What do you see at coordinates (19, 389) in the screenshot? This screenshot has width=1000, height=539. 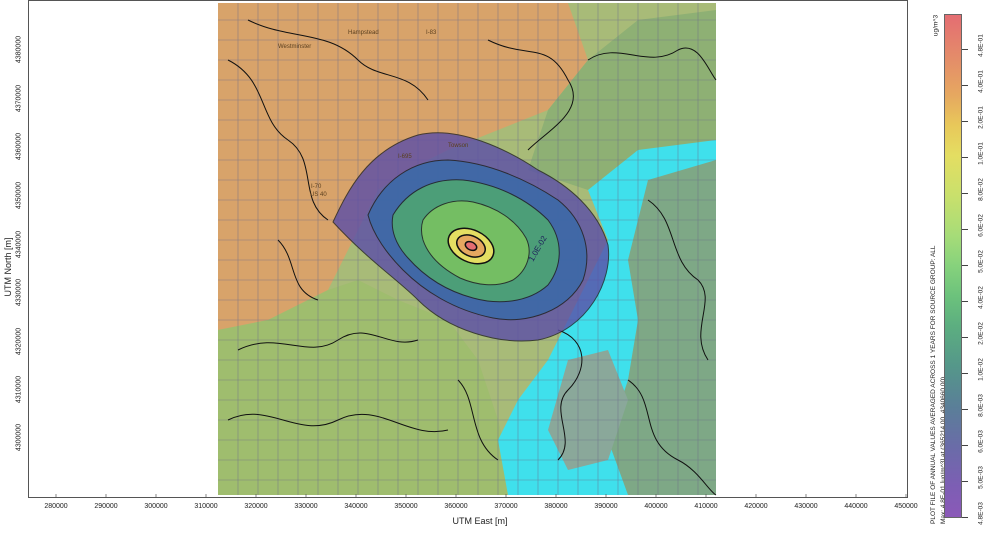 I see `y-tick-label: 4310000` at bounding box center [19, 389].